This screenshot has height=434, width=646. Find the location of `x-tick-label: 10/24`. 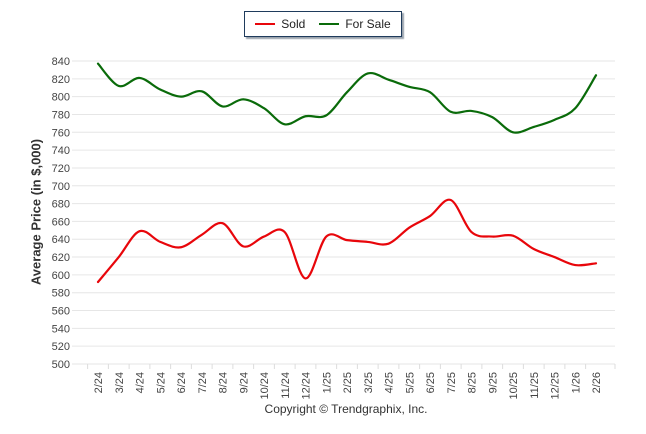

x-tick-label: 10/24 is located at coordinates (265, 386).